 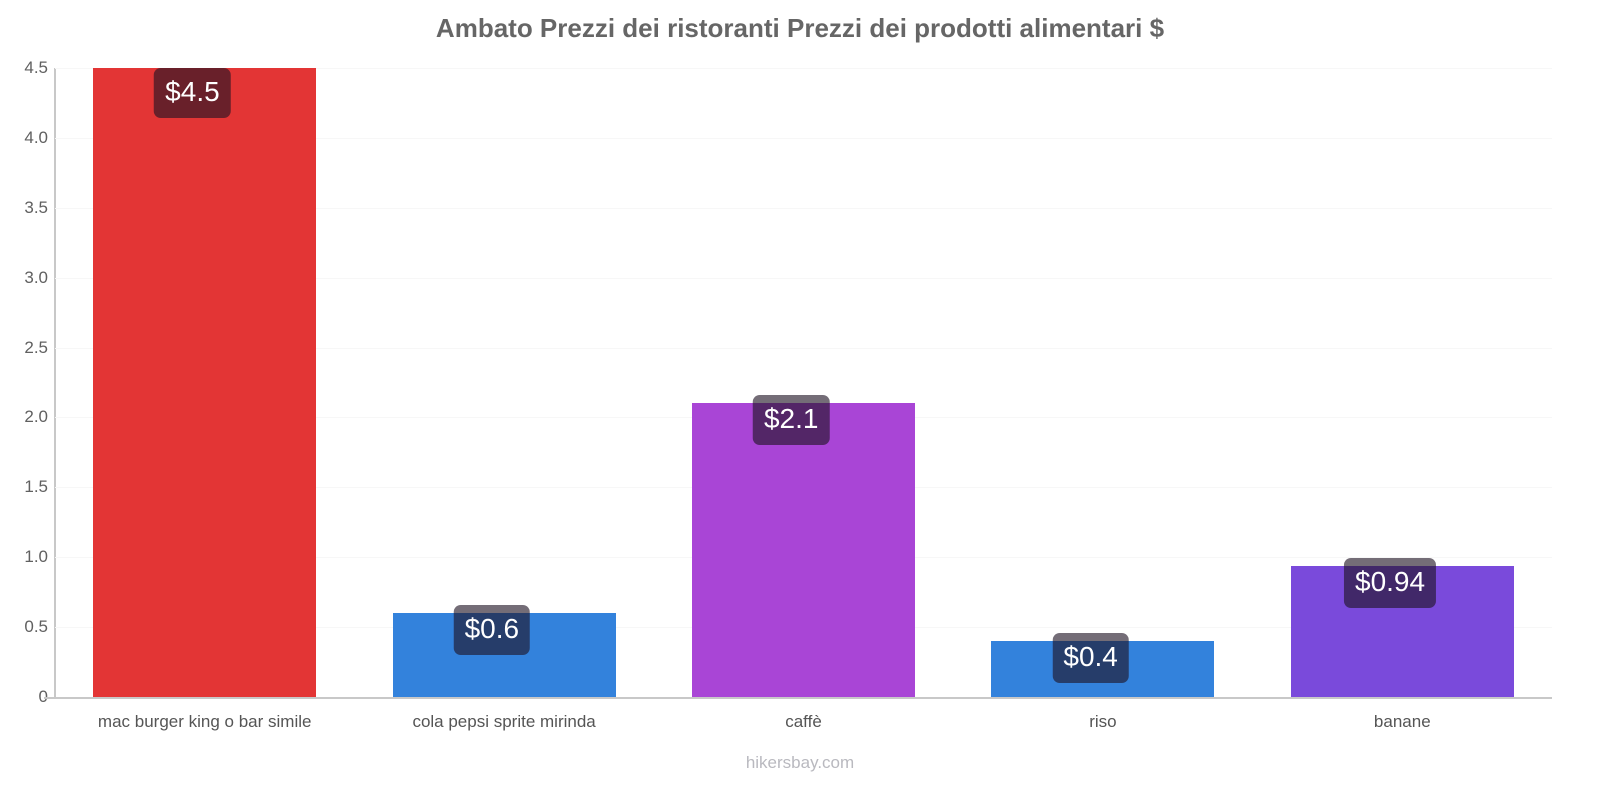 I want to click on y-axis-tick-labels: 0 0.5 1.0 1.5 2.0 2.5 3.0 3.5 4.0 4.5, so click(x=24, y=400).